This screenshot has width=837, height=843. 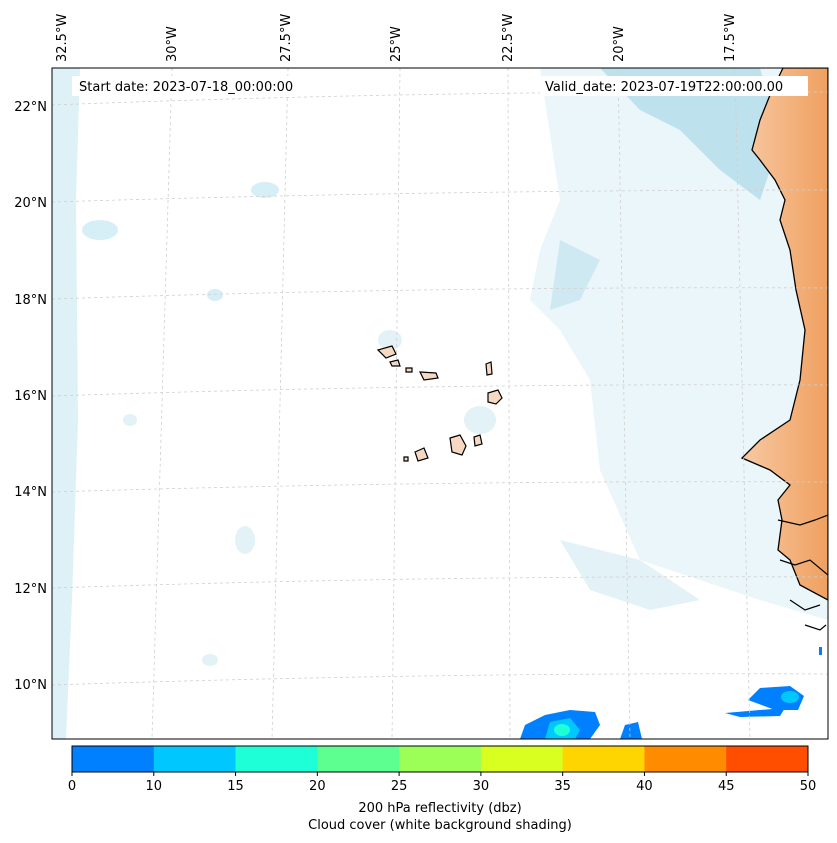 What do you see at coordinates (726, 786) in the screenshot?
I see `colorbar-tick-label: 45` at bounding box center [726, 786].